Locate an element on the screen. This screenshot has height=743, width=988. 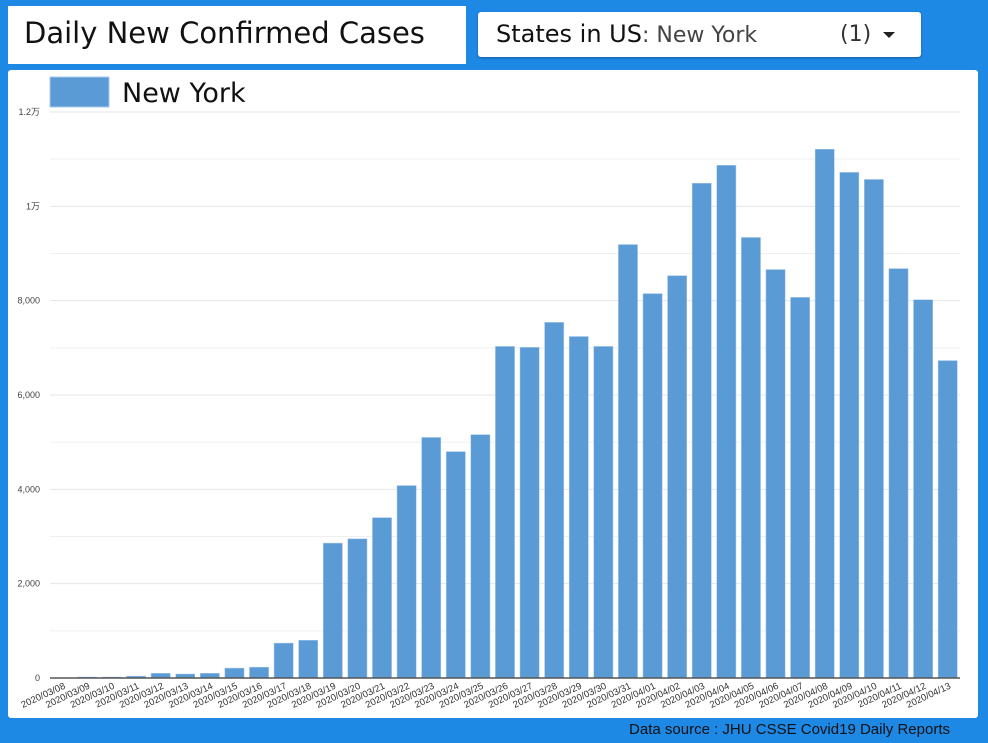
y-tick-label: 2,000 is located at coordinates (28, 584).